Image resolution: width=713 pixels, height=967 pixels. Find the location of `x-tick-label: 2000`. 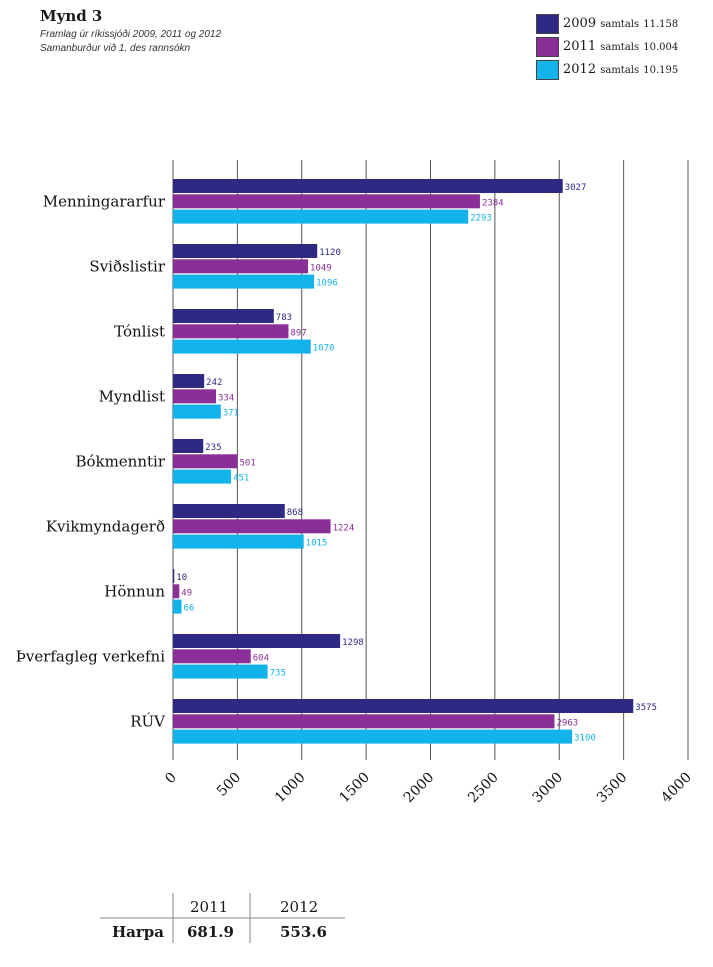

x-tick-label: 2000 is located at coordinates (419, 788).